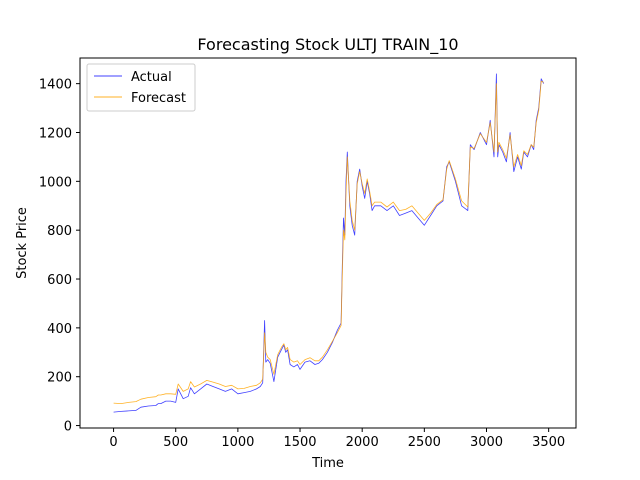 Image resolution: width=640 pixels, height=480 pixels. Describe the element at coordinates (362, 442) in the screenshot. I see `x-tick-label: 2000` at that location.